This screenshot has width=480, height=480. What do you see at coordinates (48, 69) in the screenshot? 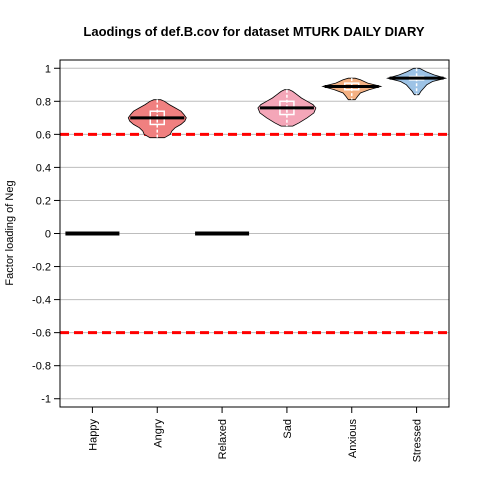
I see `y-tick-label-0: 1` at bounding box center [48, 69].